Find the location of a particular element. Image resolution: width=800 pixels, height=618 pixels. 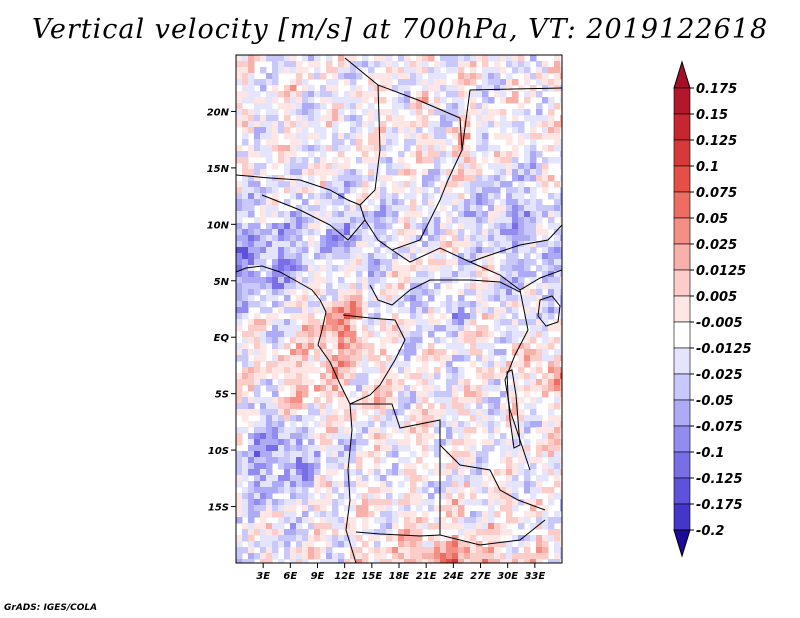

border-congo is located at coordinates (374, 359).